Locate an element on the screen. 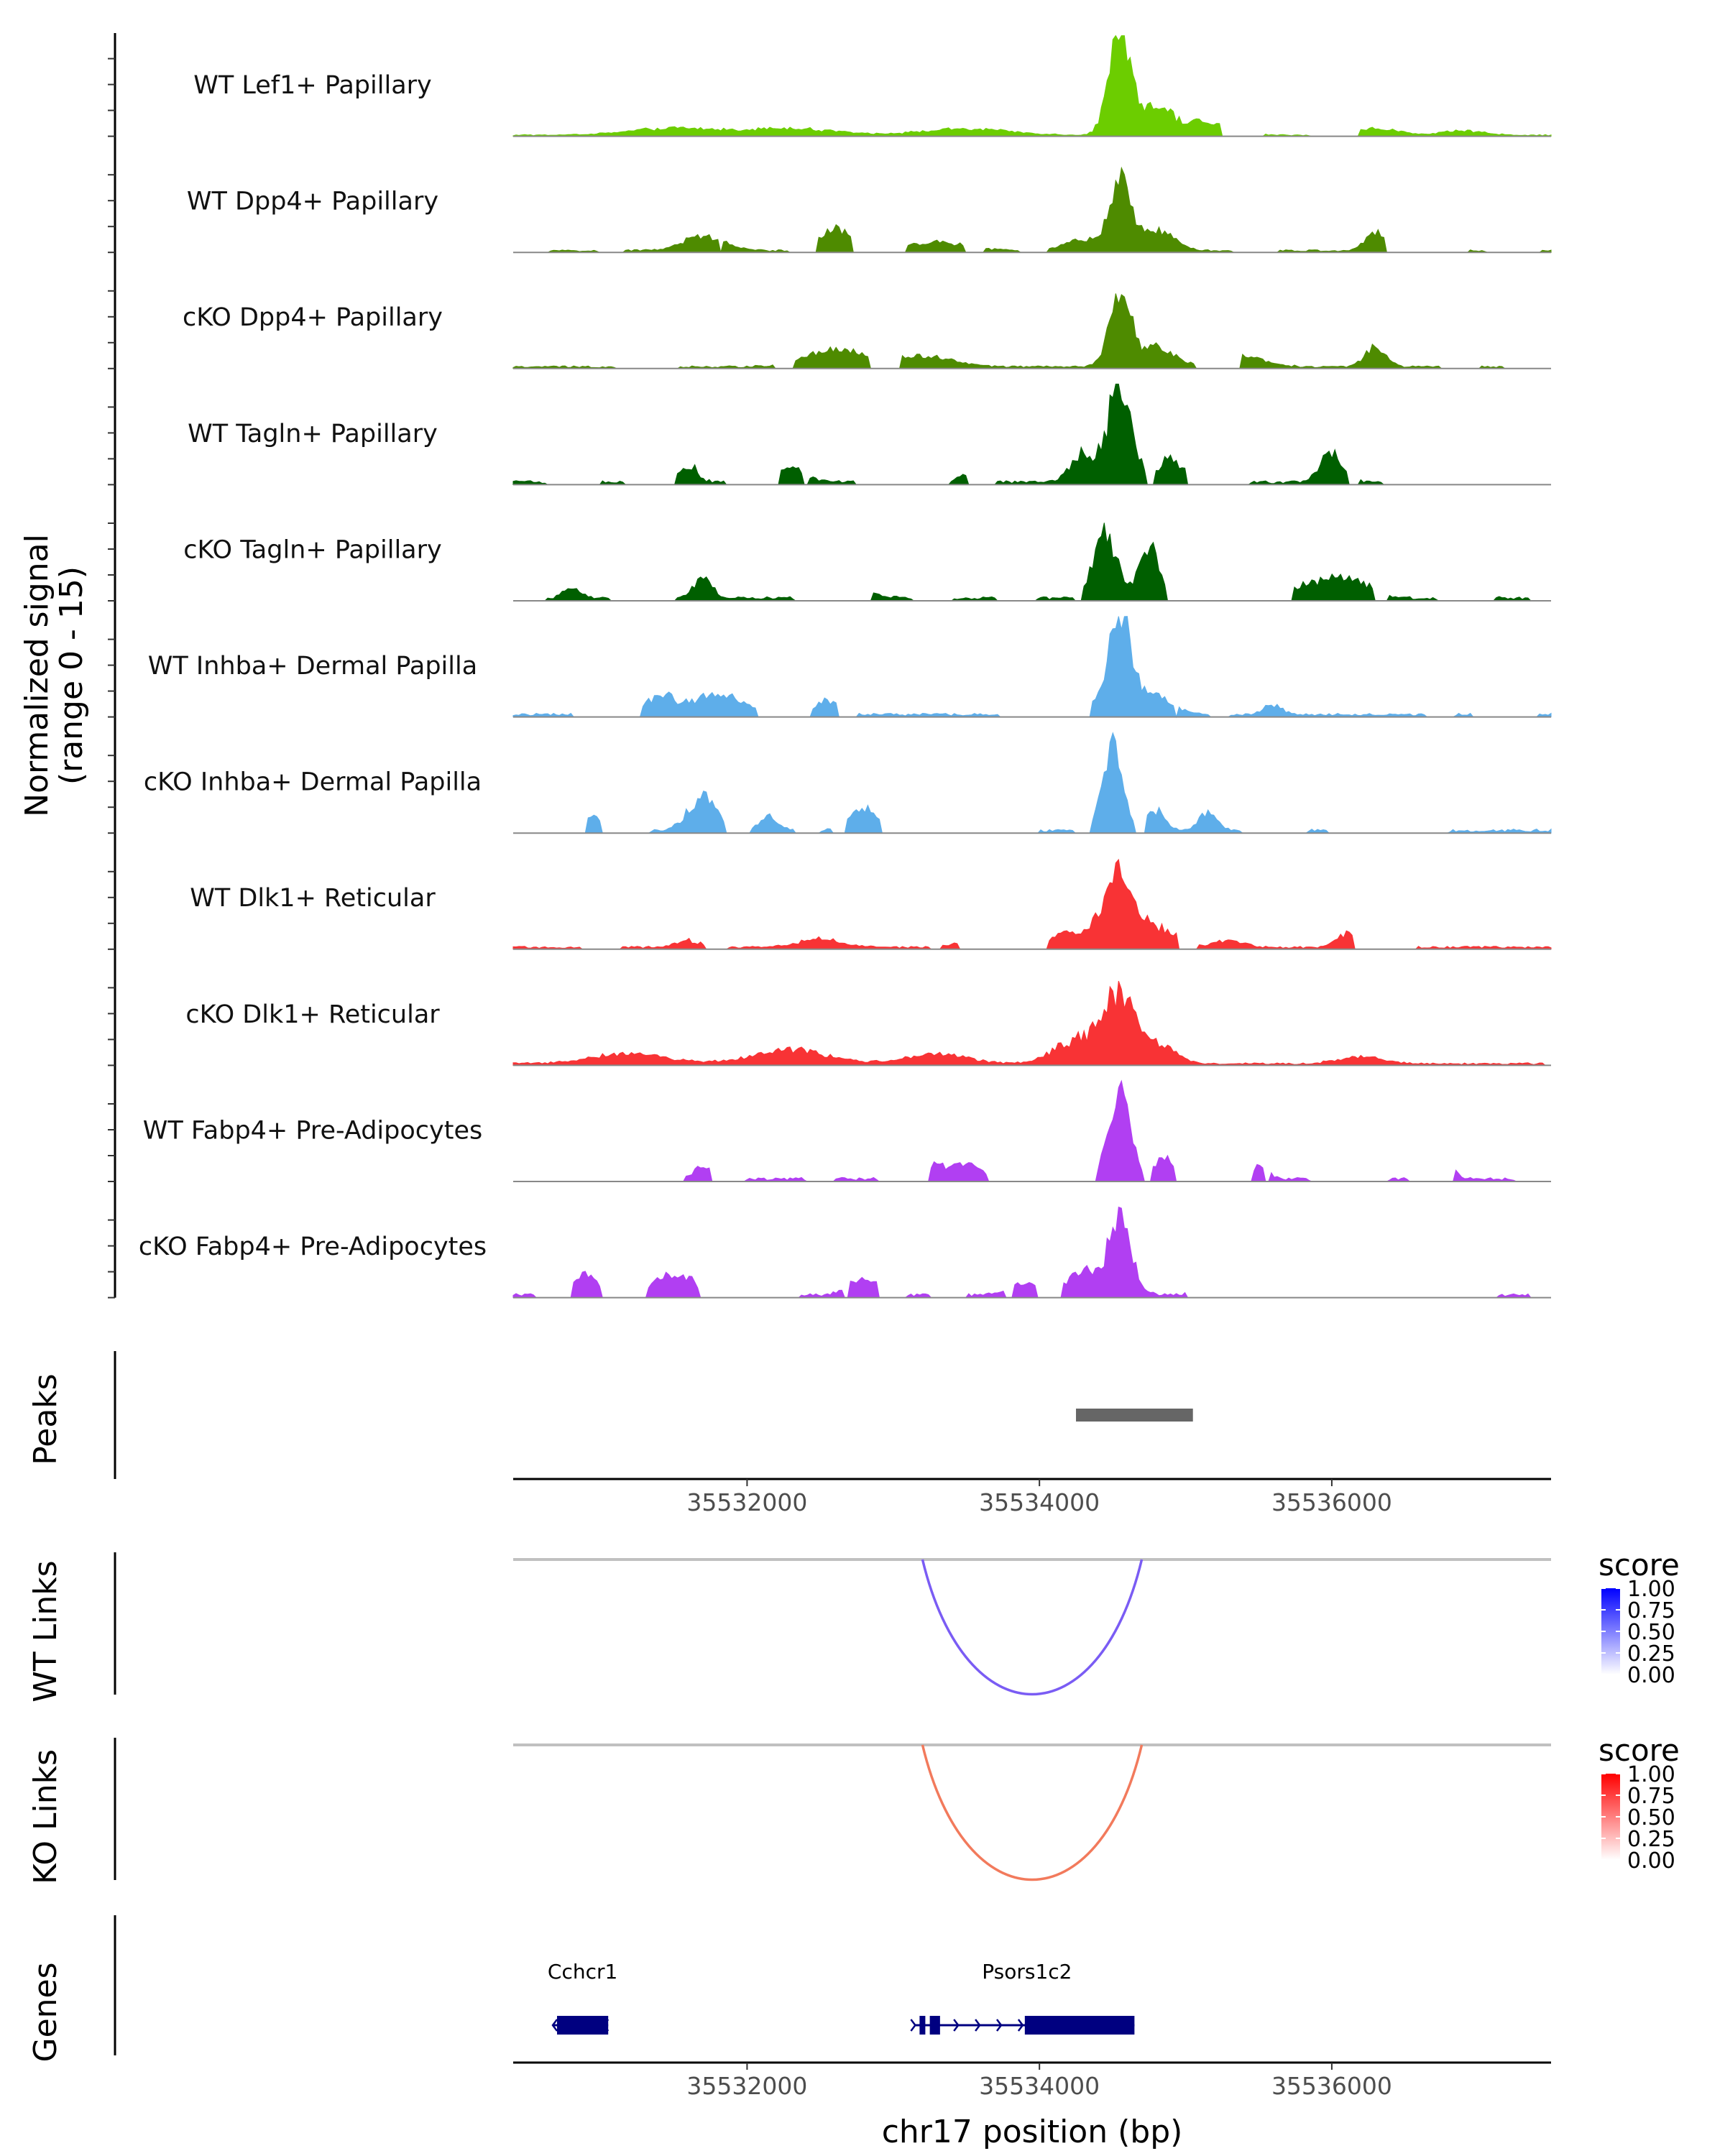 This screenshot has width=1725, height=2156. gene-label: Psors1c2 is located at coordinates (1027, 1972).